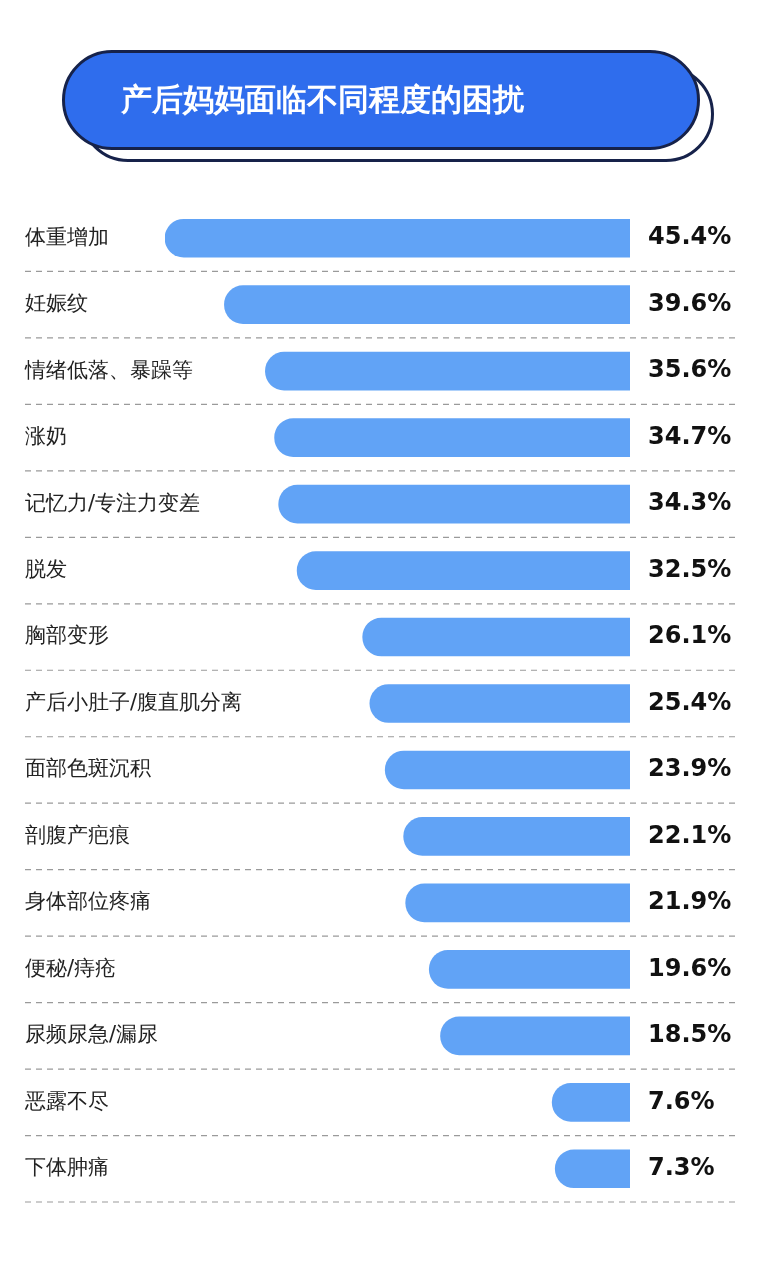 This screenshot has height=1288, width=762. I want to click on data-label: 23.9%, so click(690, 768).